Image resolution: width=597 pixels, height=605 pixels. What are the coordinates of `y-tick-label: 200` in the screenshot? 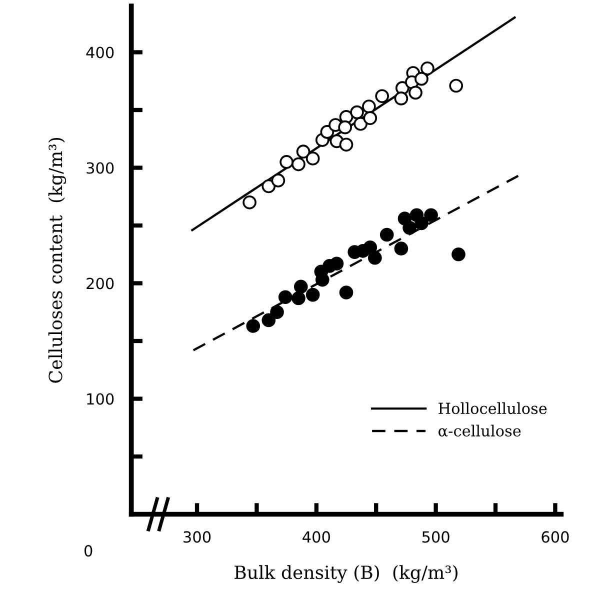 It's located at (100, 284).